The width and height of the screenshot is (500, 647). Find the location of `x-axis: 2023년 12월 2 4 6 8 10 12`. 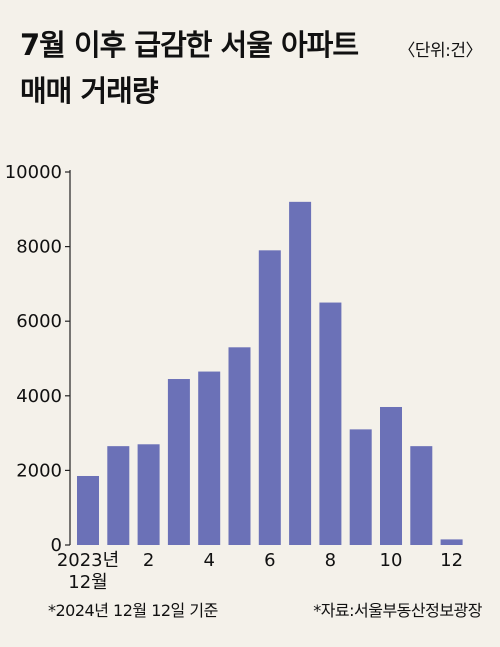

x-axis: 2023년 12월 2 4 6 8 10 12 is located at coordinates (260, 571).